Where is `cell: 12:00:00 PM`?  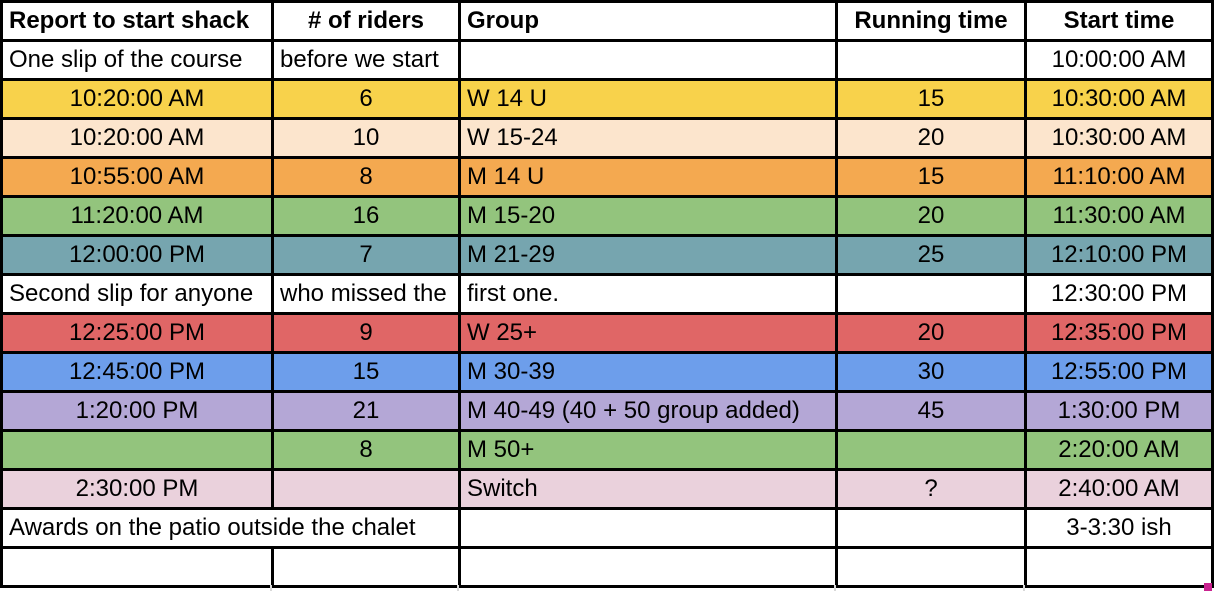 cell: 12:00:00 PM is located at coordinates (137, 255).